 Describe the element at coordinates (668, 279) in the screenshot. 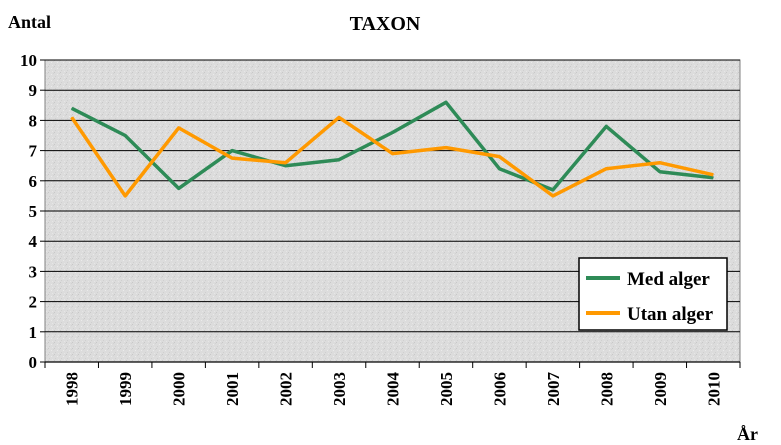

I see `legend-label-med-alger: Med alger` at that location.